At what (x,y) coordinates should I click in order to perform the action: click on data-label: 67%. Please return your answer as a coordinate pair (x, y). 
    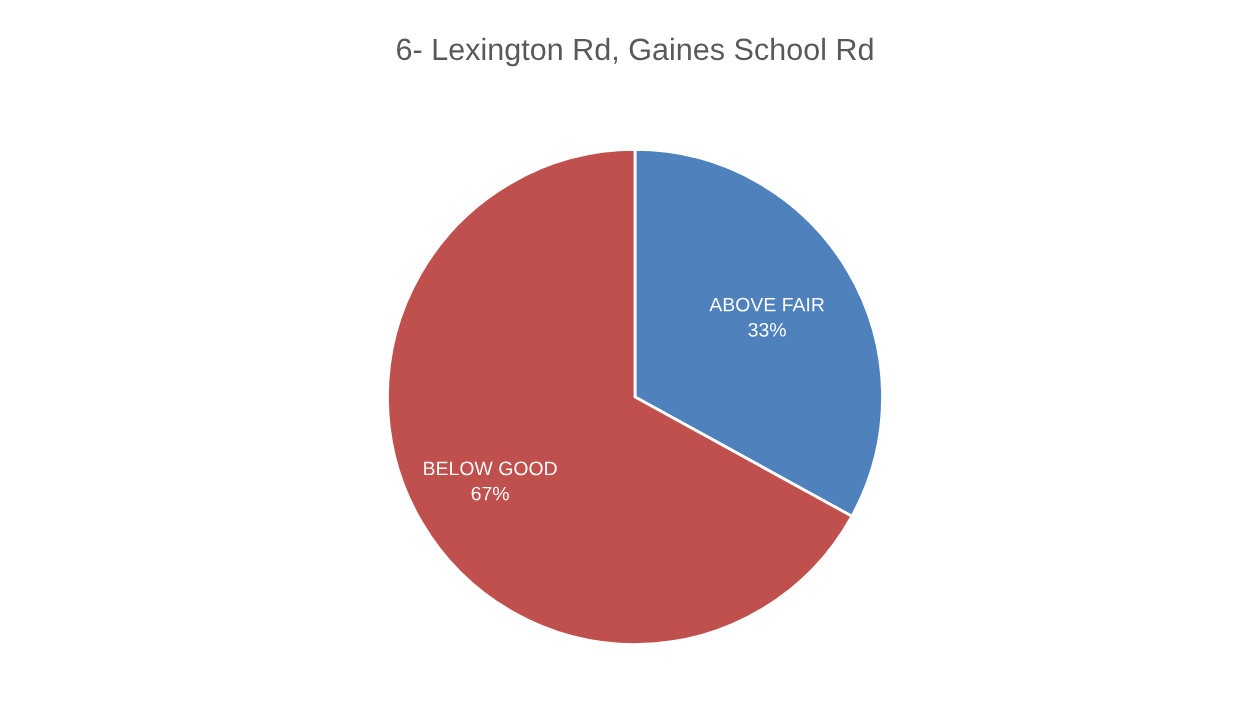
    Looking at the image, I should click on (490, 493).